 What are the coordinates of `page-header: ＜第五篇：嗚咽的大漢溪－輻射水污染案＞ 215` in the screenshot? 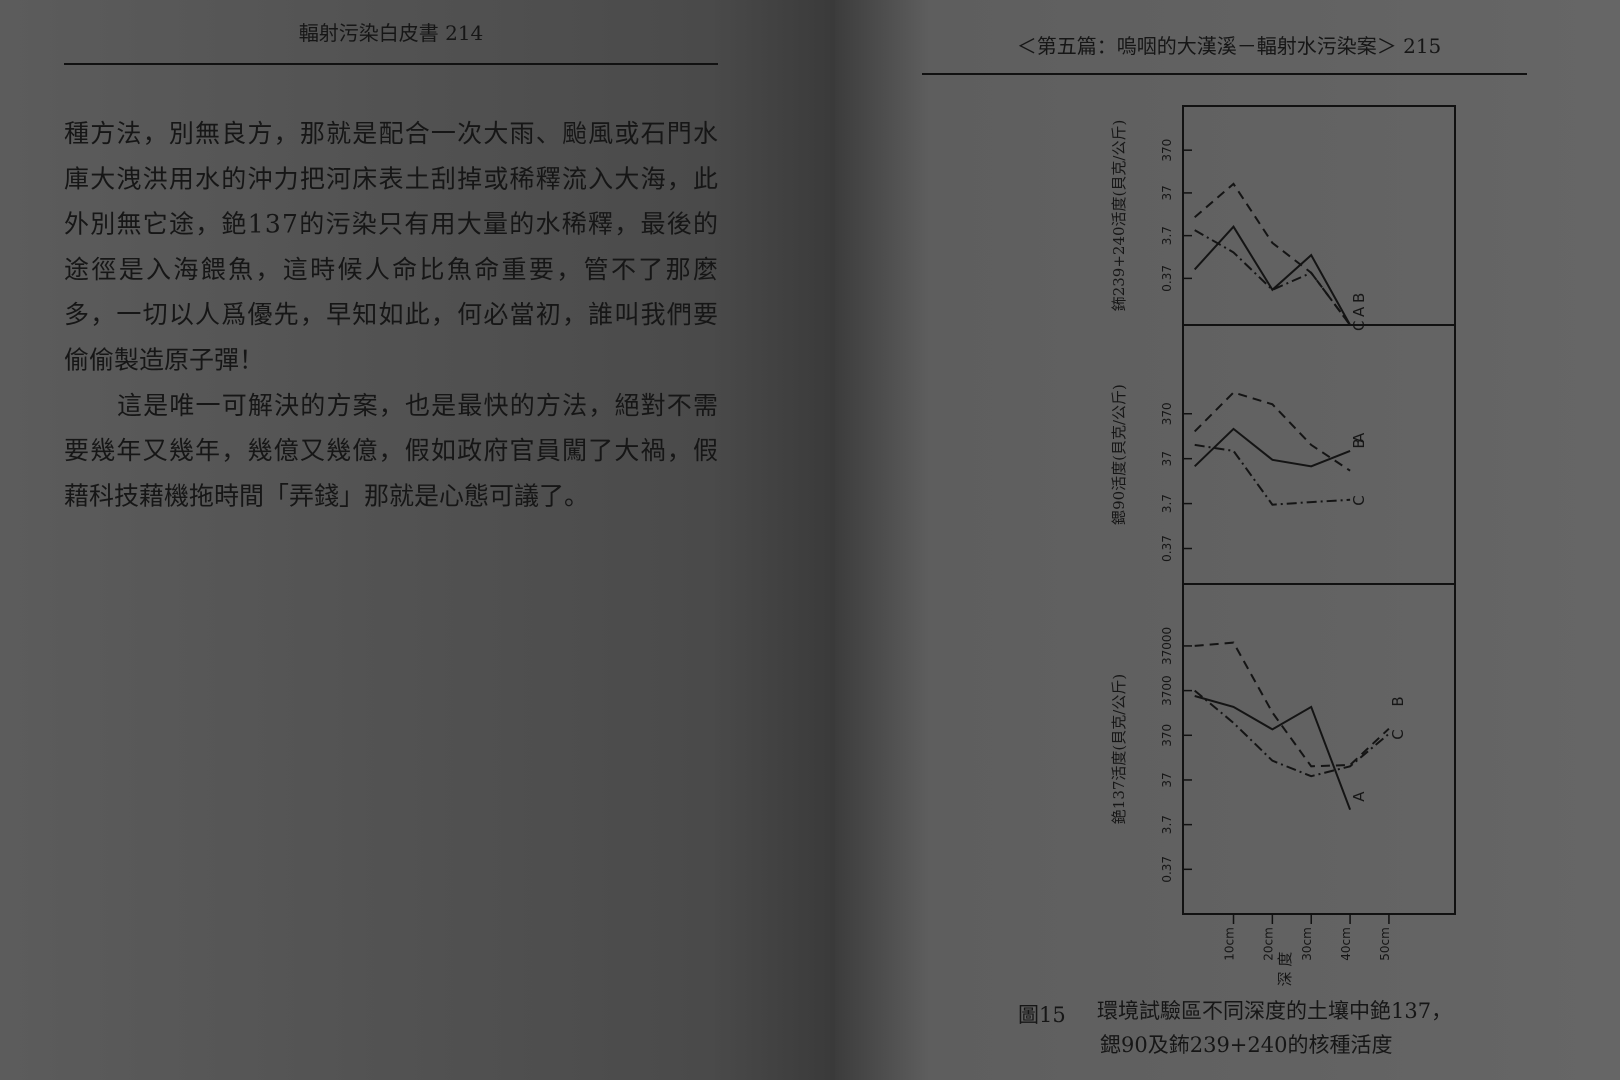 It's located at (1229, 46).